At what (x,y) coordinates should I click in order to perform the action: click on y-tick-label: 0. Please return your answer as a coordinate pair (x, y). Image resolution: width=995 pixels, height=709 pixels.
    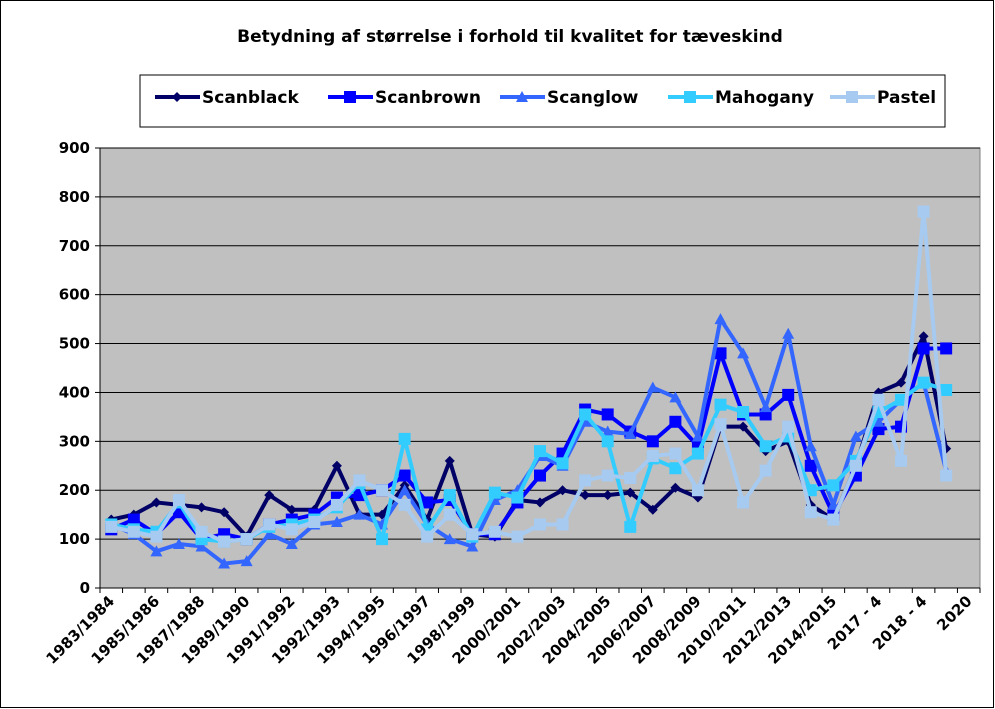
    Looking at the image, I should click on (85, 588).